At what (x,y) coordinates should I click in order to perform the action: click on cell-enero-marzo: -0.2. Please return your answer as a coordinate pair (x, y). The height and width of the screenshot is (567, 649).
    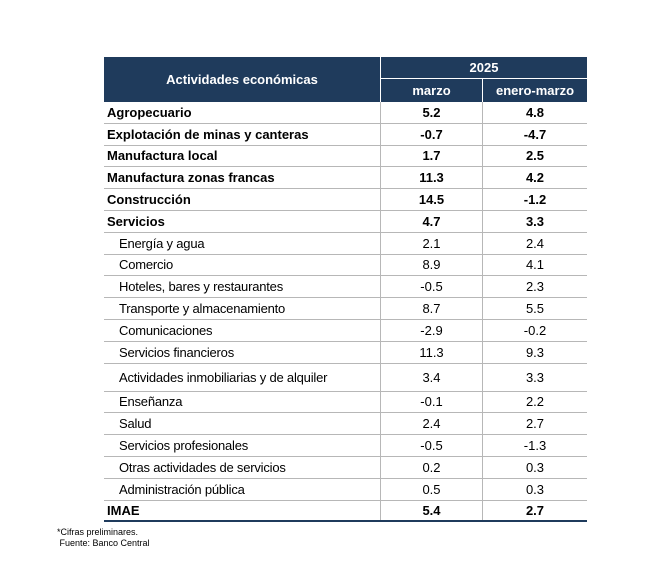
    Looking at the image, I should click on (535, 330).